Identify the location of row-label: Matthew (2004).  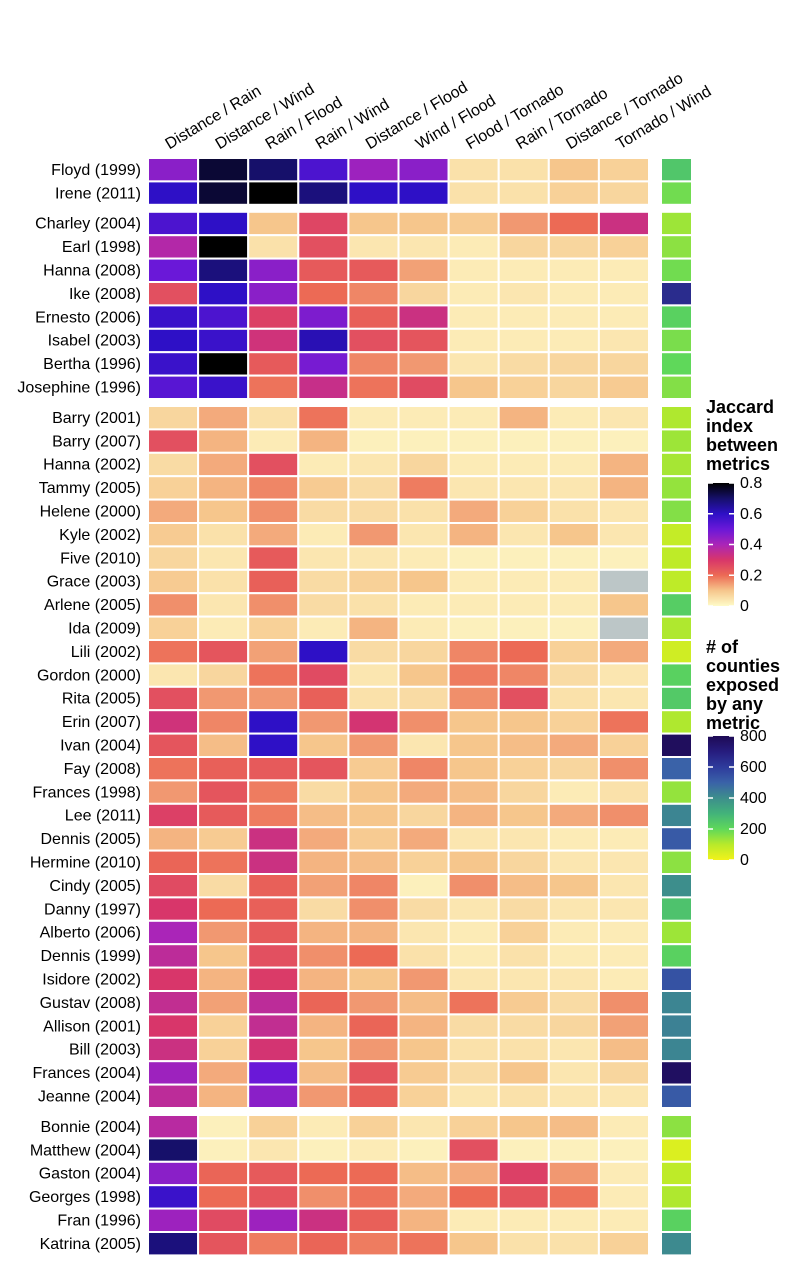
(85, 1150).